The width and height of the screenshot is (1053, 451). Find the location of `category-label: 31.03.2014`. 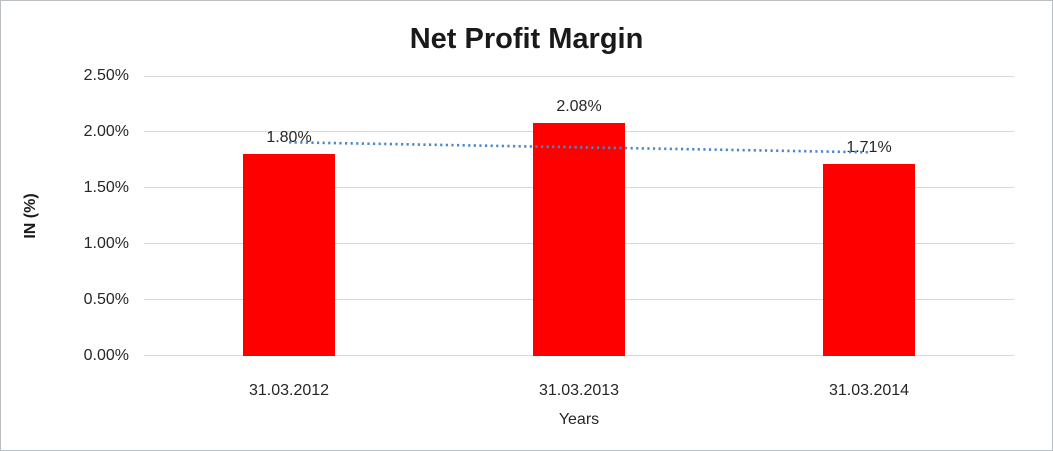

category-label: 31.03.2014 is located at coordinates (869, 390).